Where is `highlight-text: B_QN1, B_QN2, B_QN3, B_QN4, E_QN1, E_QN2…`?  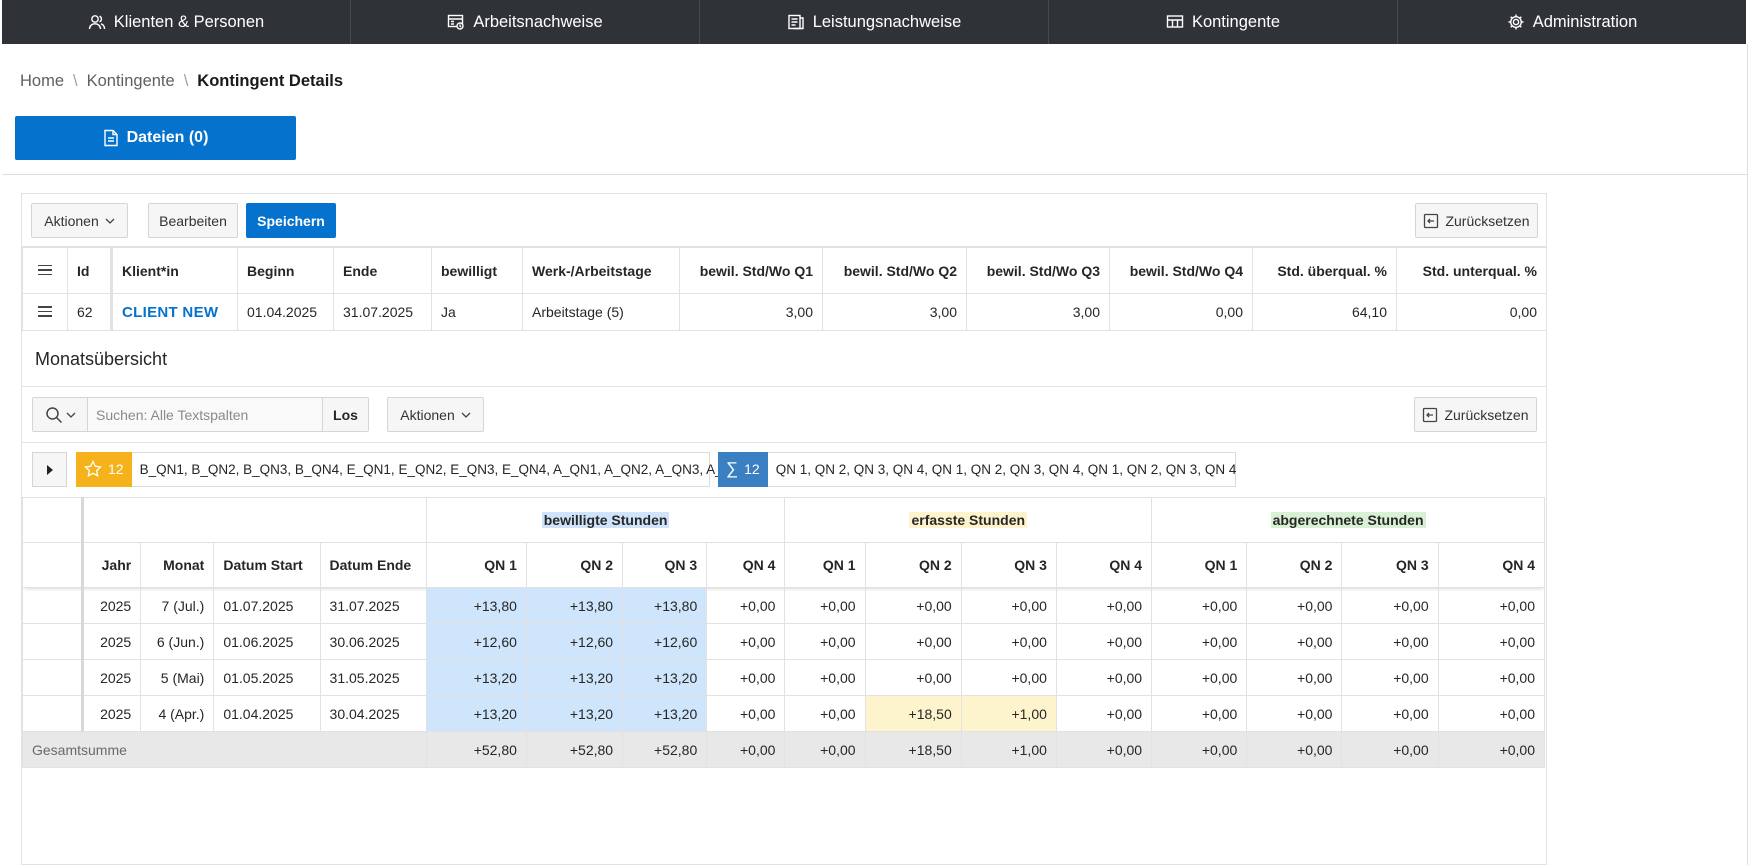 highlight-text: B_QN1, B_QN2, B_QN3, B_QN4, E_QN1, E_QN2… is located at coordinates (445, 469).